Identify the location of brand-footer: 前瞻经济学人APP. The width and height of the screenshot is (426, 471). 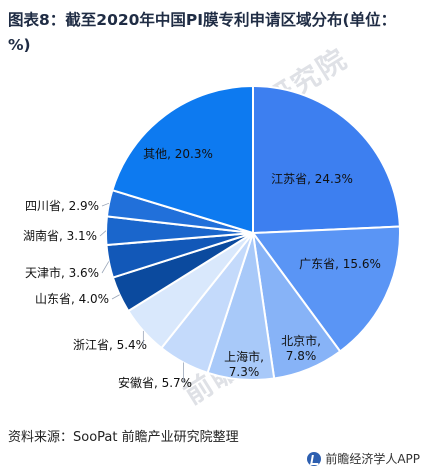
(363, 458).